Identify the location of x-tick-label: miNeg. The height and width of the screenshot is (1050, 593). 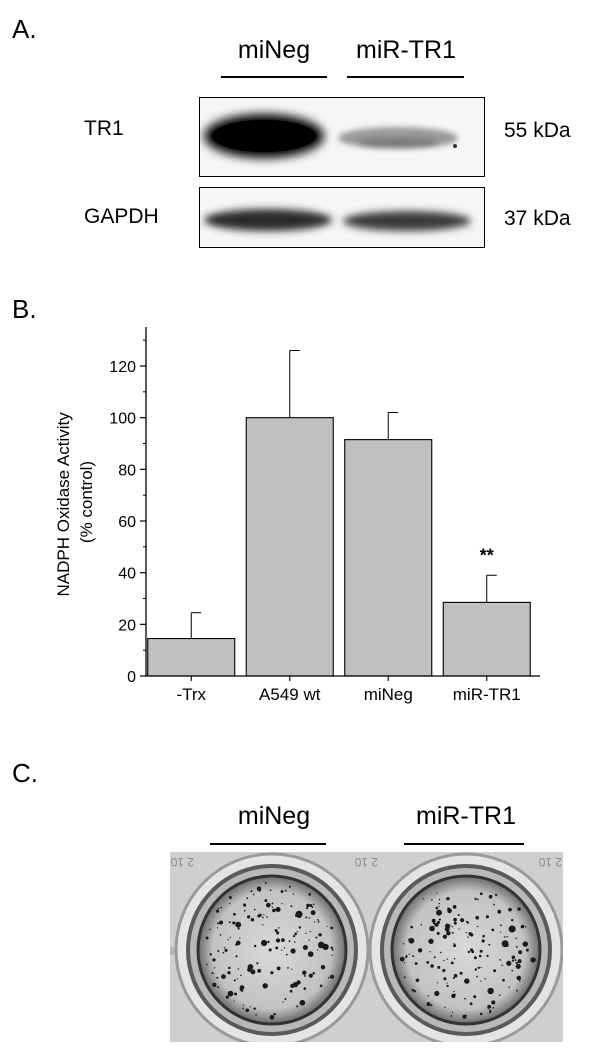
(388, 694).